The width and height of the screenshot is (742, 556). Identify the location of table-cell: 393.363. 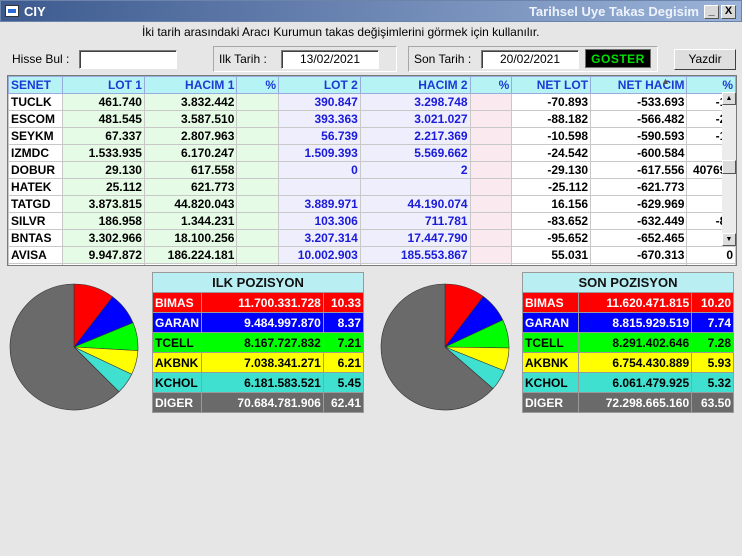
(319, 119).